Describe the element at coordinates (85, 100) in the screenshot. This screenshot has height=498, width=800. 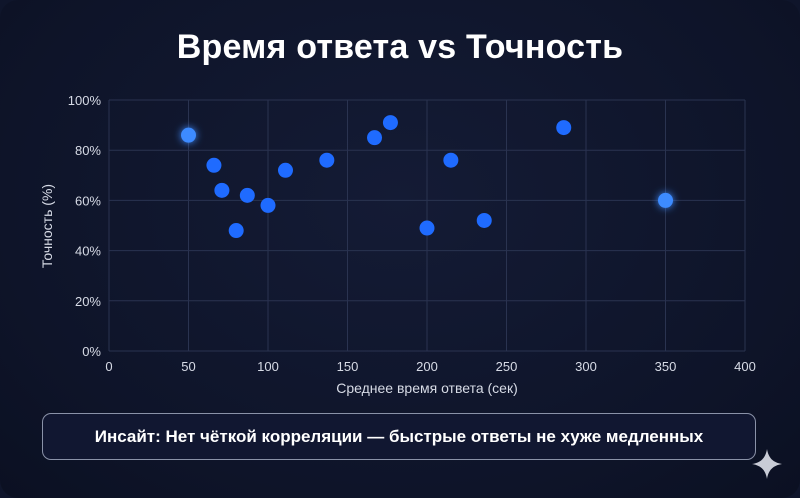
I see `y-tick-label: 100%` at that location.